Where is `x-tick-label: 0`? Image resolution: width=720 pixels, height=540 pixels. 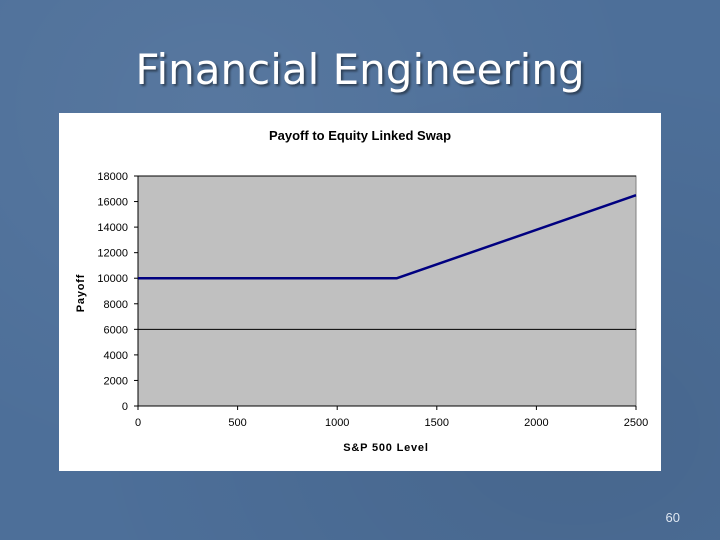 x-tick-label: 0 is located at coordinates (138, 423).